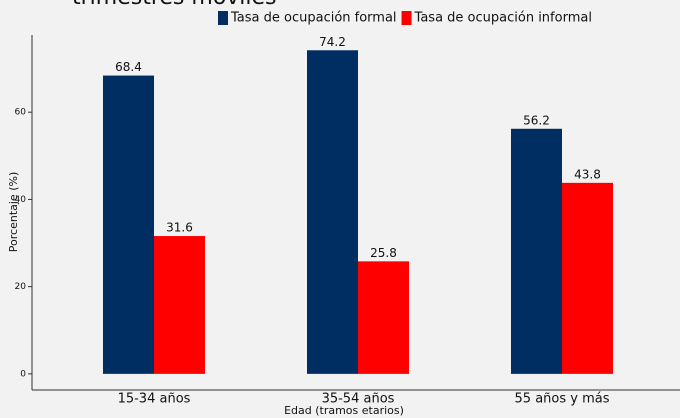 Image resolution: width=680 pixels, height=418 pixels. Describe the element at coordinates (174, 5) in the screenshot. I see `chart-title: trimestres móviles` at that location.